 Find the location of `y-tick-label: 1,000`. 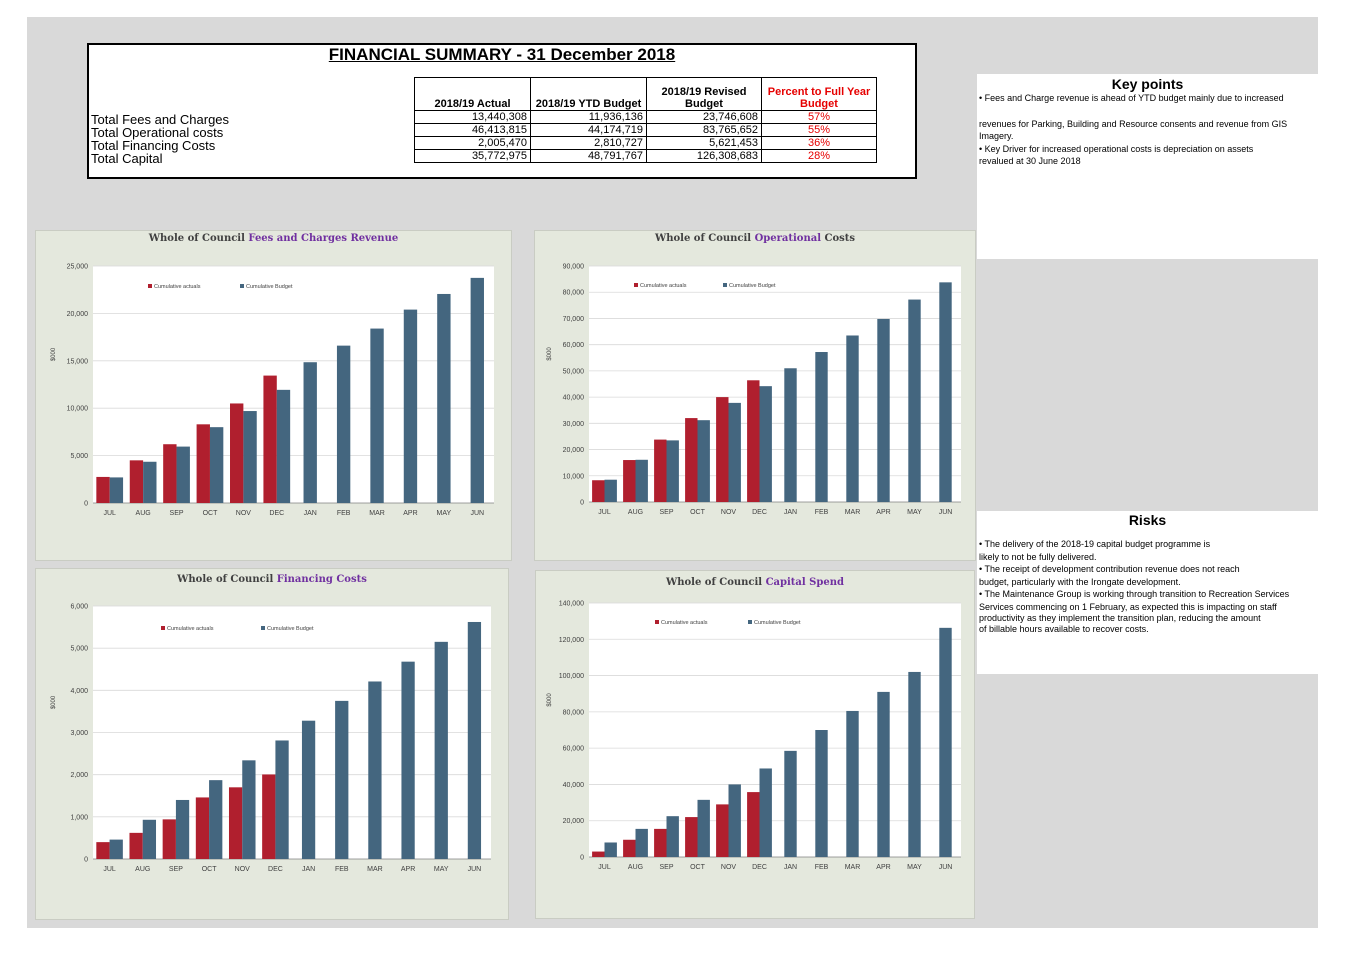

y-tick-label: 1,000 is located at coordinates (79, 817).